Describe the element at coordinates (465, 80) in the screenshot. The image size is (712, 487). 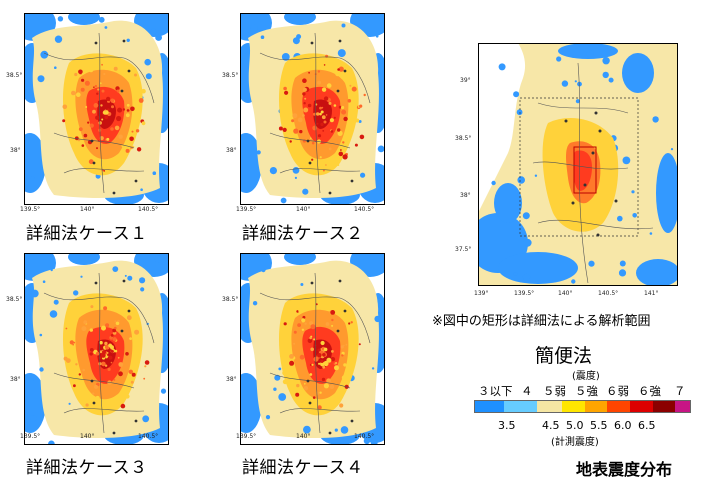
I see `ytick: 39°` at that location.